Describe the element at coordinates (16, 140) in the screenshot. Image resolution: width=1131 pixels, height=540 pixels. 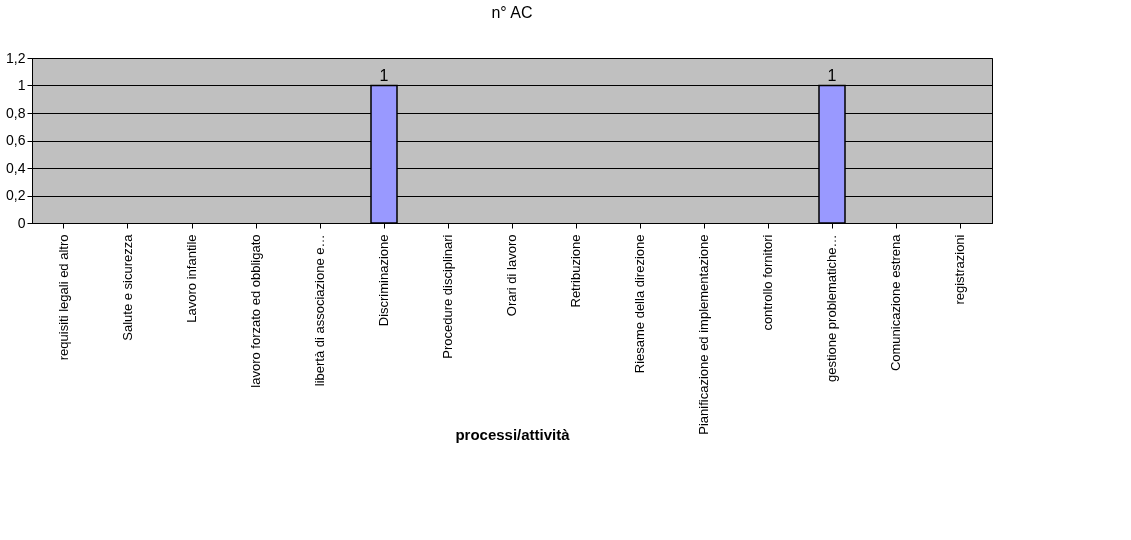
I see `y-tick-label: 0,6` at that location.